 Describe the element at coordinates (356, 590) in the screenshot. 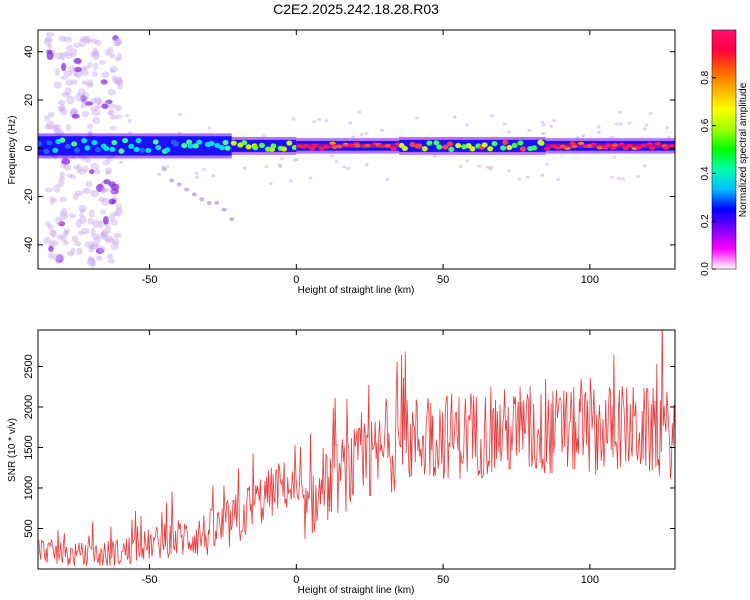

I see `snr-xlabel: Height of straight line (km)` at that location.